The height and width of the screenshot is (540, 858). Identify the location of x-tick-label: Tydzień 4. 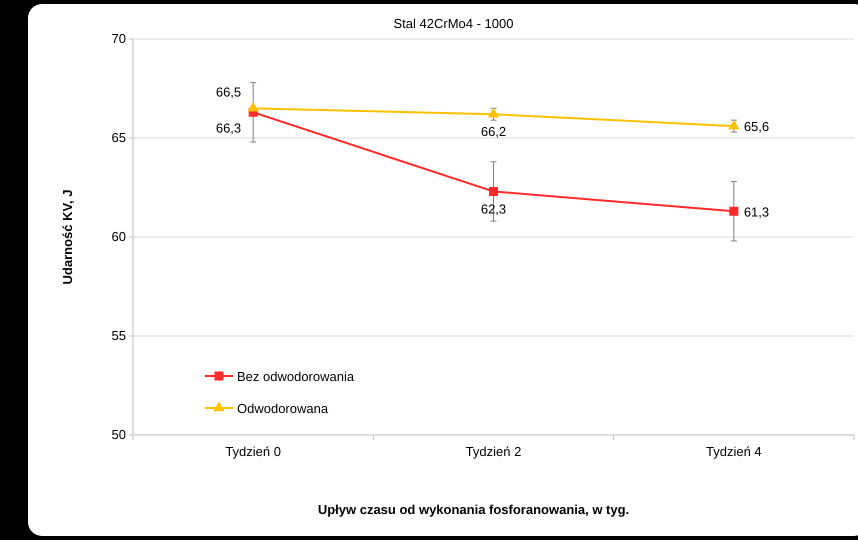
(734, 452).